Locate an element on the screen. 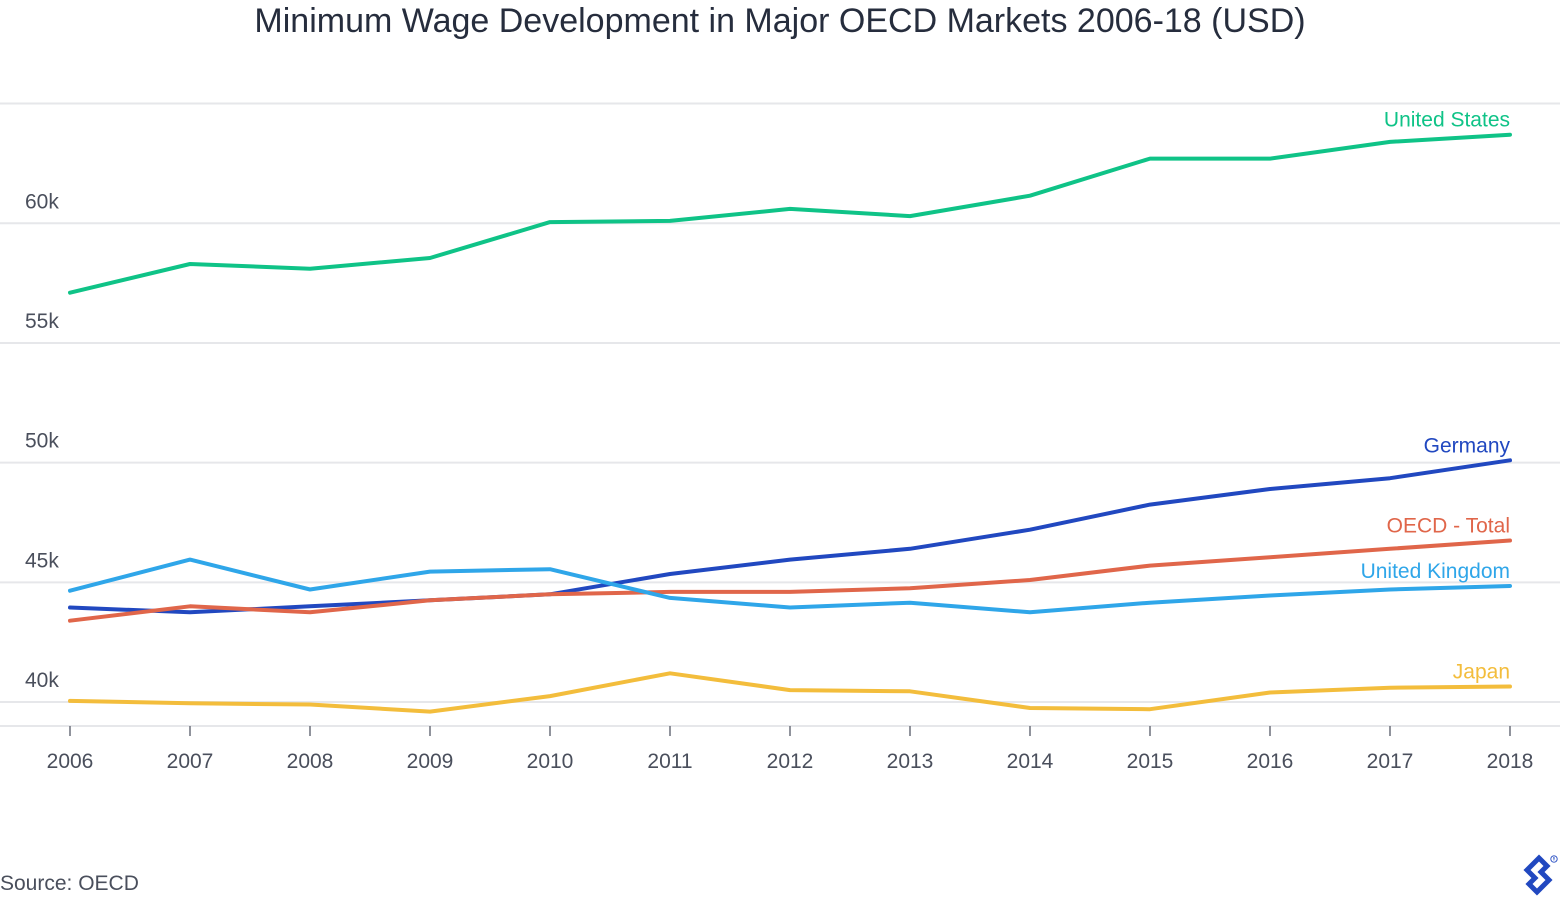 This screenshot has height=900, width=1560. series-line-japan is located at coordinates (790, 692).